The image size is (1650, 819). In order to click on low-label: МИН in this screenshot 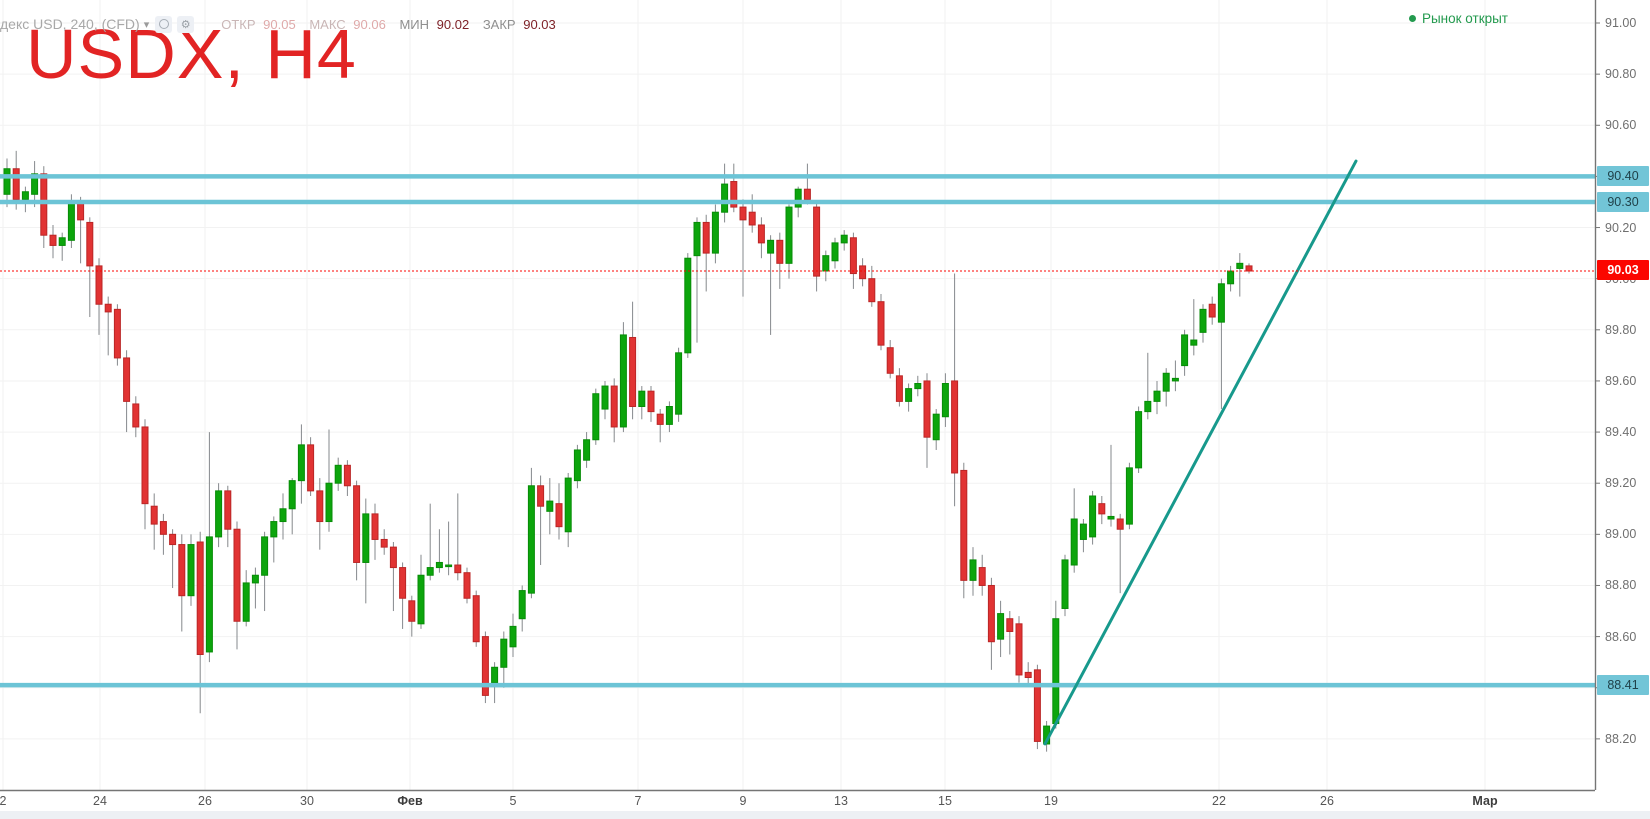, I will do `click(414, 24)`.